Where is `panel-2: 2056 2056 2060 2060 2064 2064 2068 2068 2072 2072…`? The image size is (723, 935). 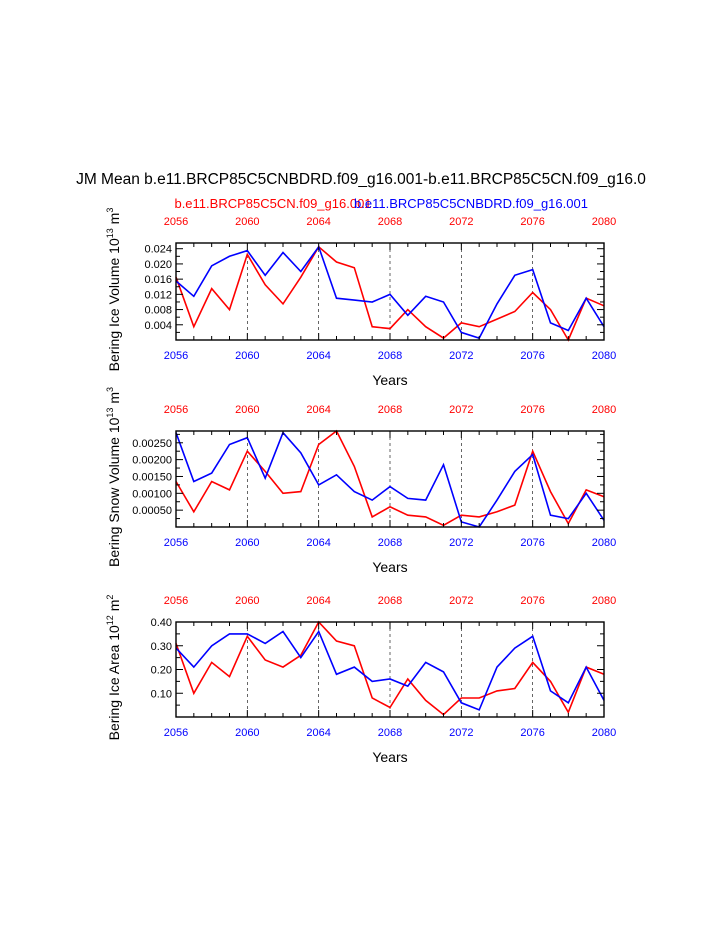 panel-2: 2056 2056 2060 2060 2064 2064 2068 2068 2072 2072… is located at coordinates (360, 481).